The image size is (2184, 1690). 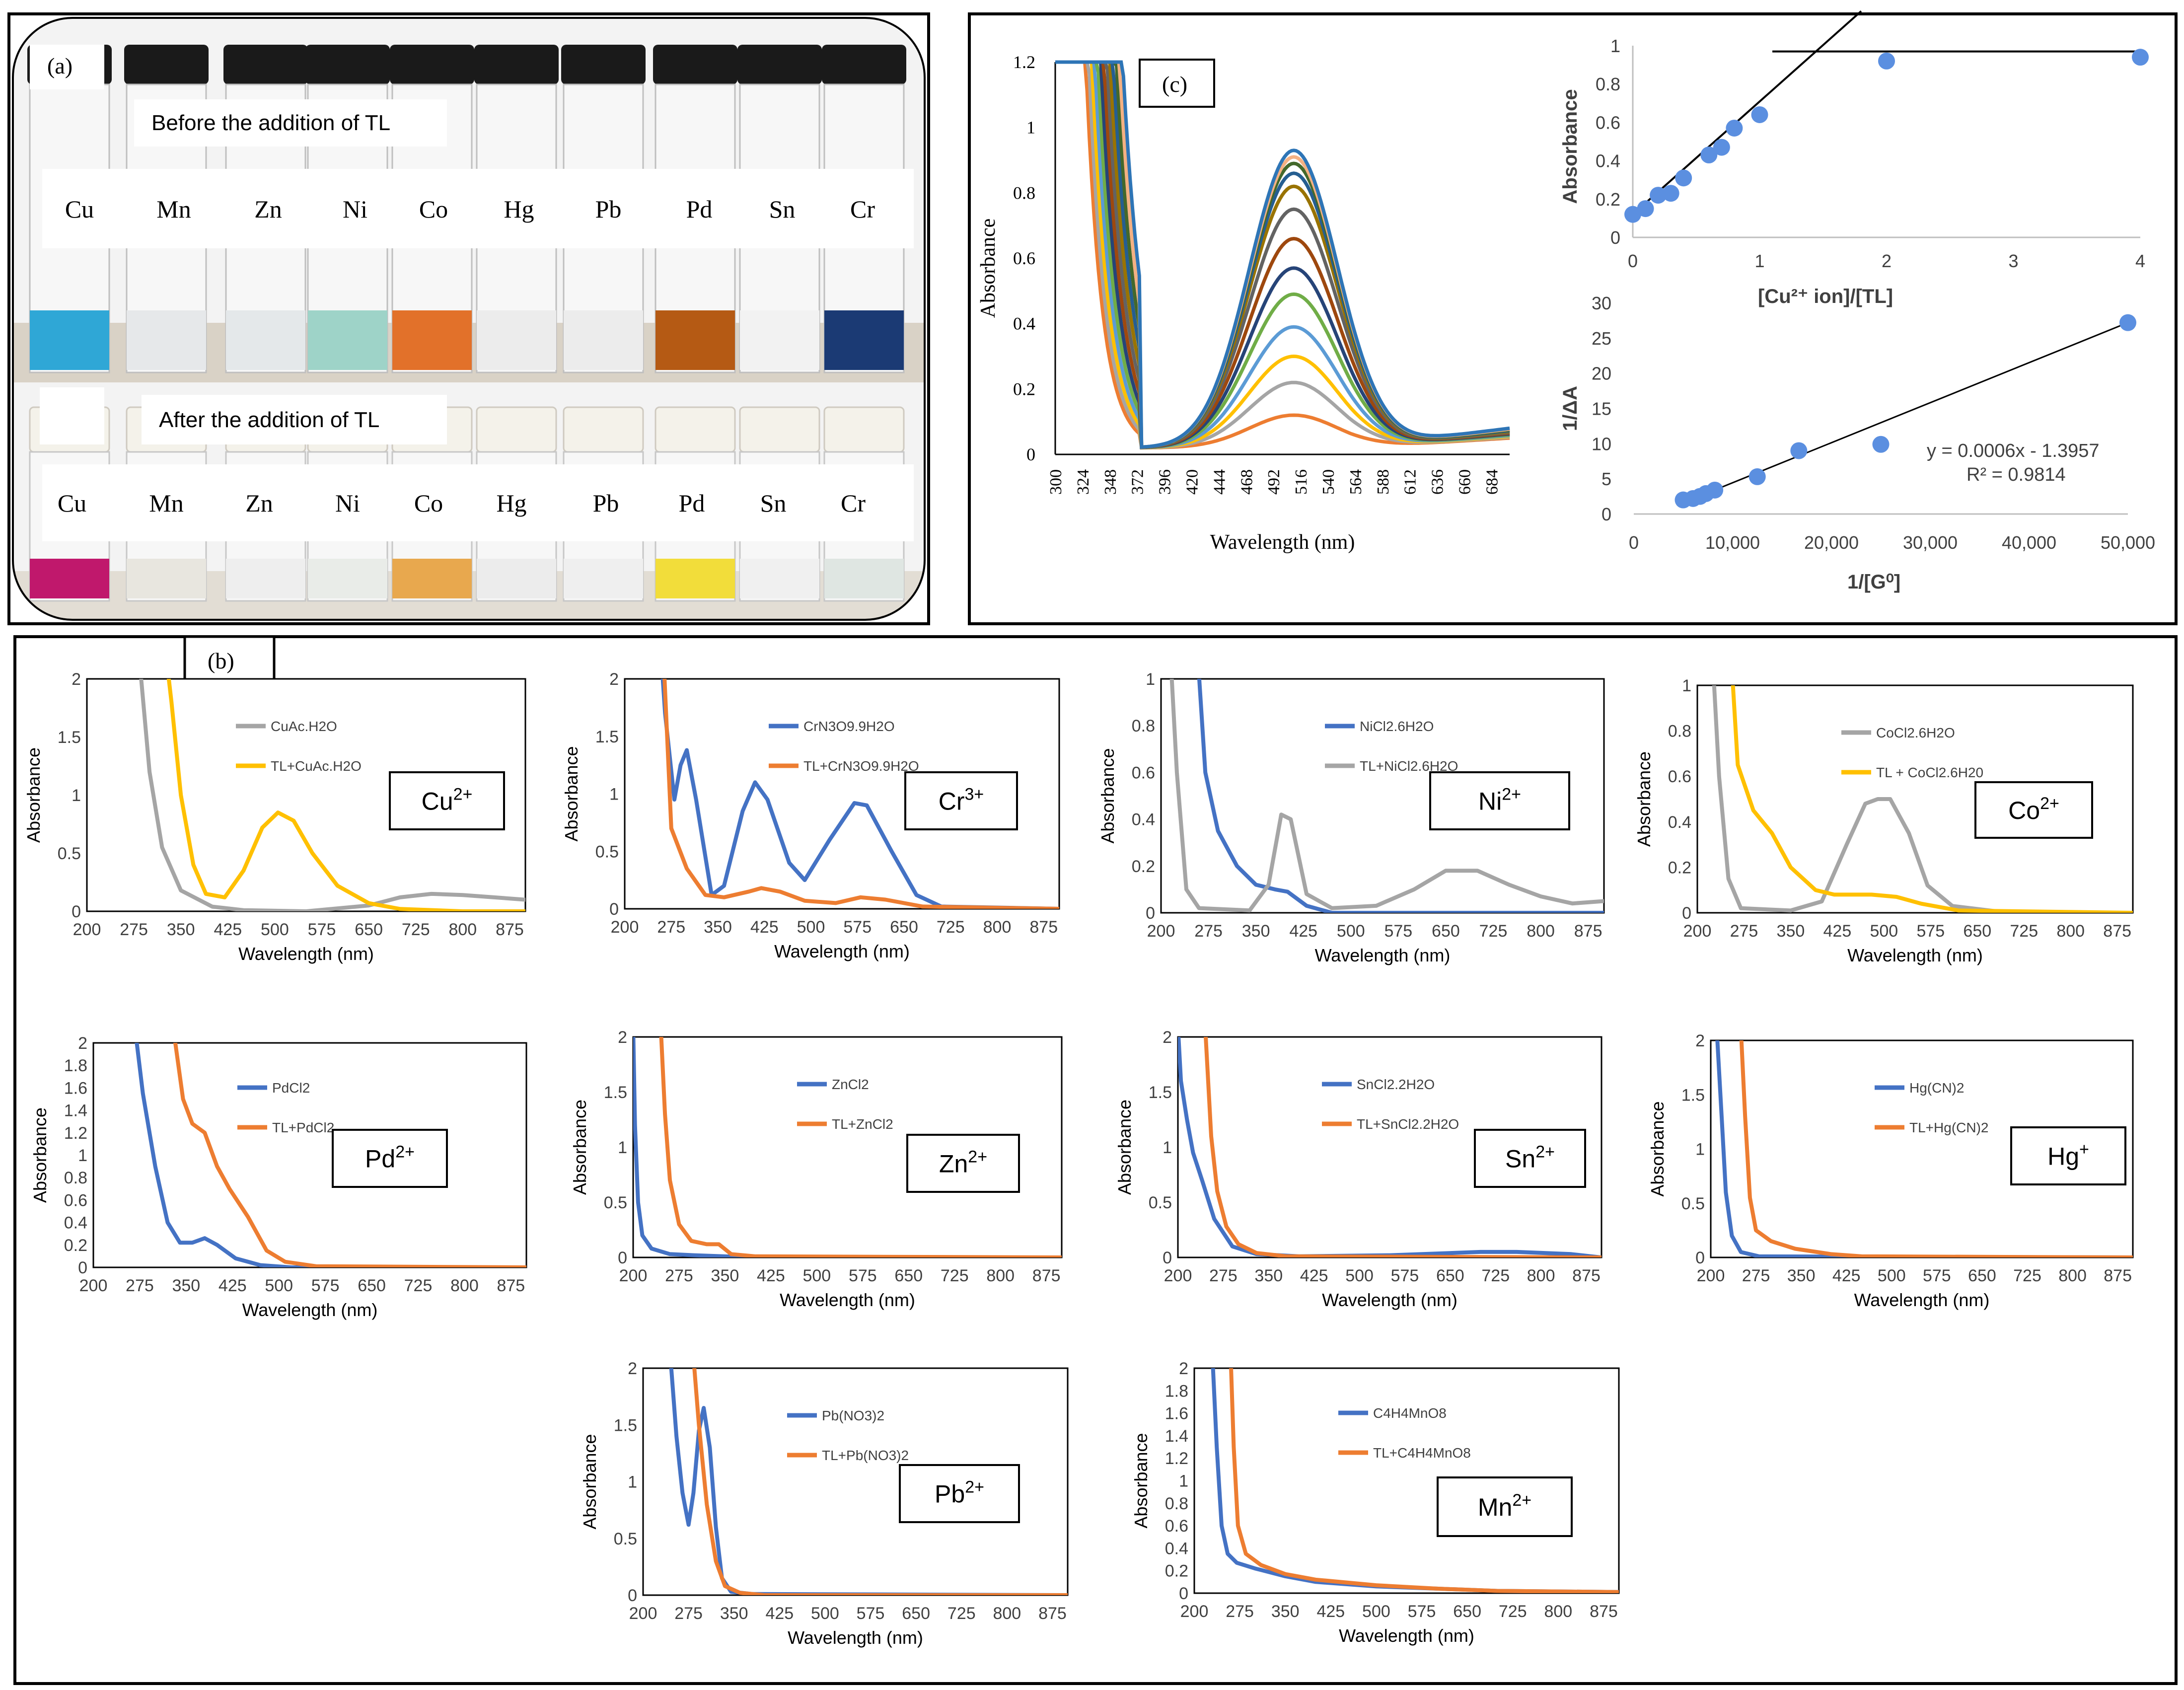 I want to click on x-tick-label: 10,000, so click(x=1732, y=542).